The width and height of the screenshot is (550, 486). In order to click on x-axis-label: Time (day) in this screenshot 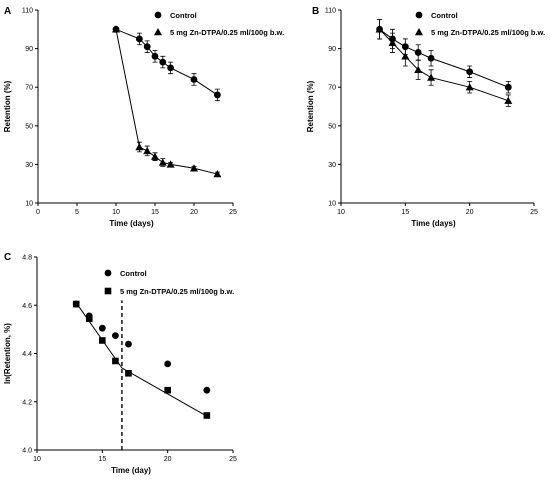, I will do `click(131, 470)`.